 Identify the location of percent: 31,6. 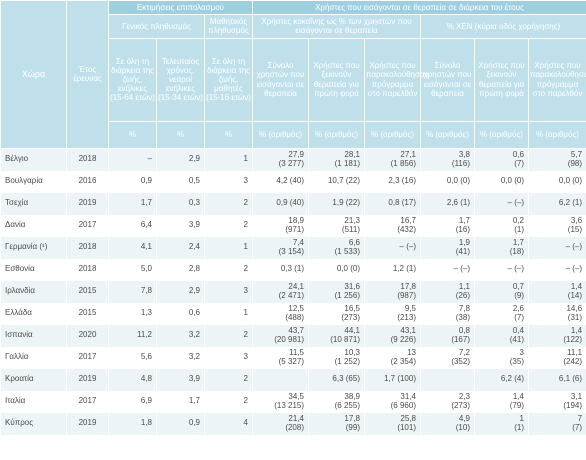
(352, 286).